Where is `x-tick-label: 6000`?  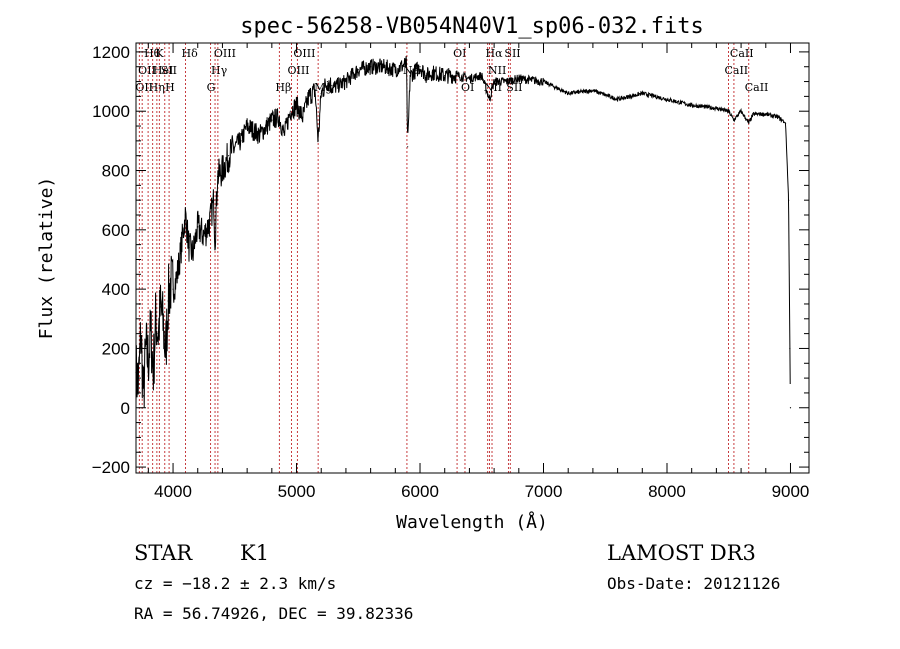 x-tick-label: 6000 is located at coordinates (420, 491).